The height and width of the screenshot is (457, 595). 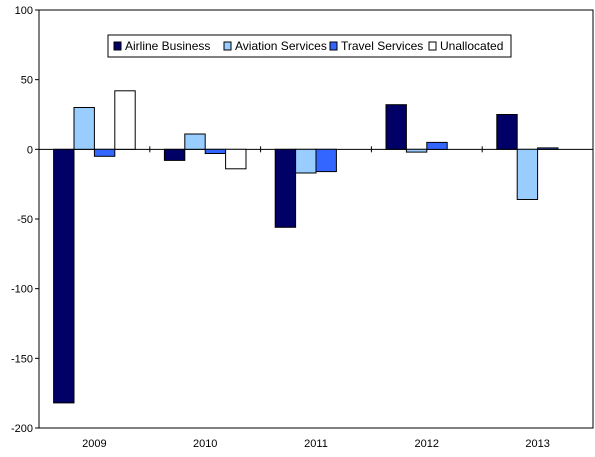 What do you see at coordinates (27, 81) in the screenshot?
I see `y-tick-label: 50` at bounding box center [27, 81].